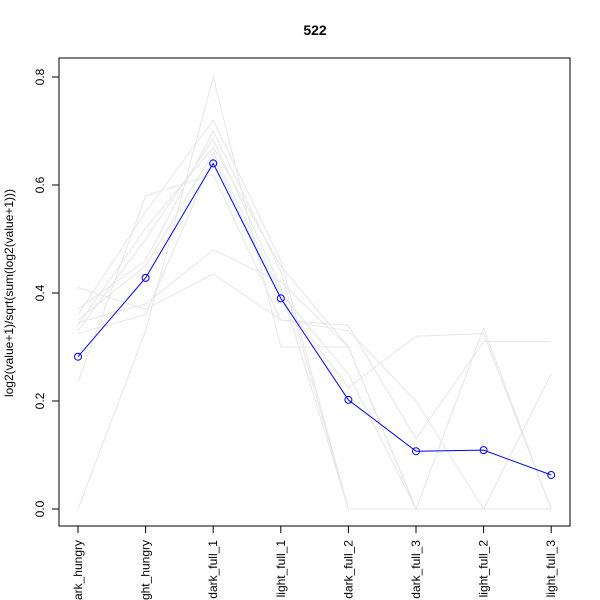  I want to click on y-axis: 0.0 0.2 0.4 0.6 0.8, so click(46, 292).